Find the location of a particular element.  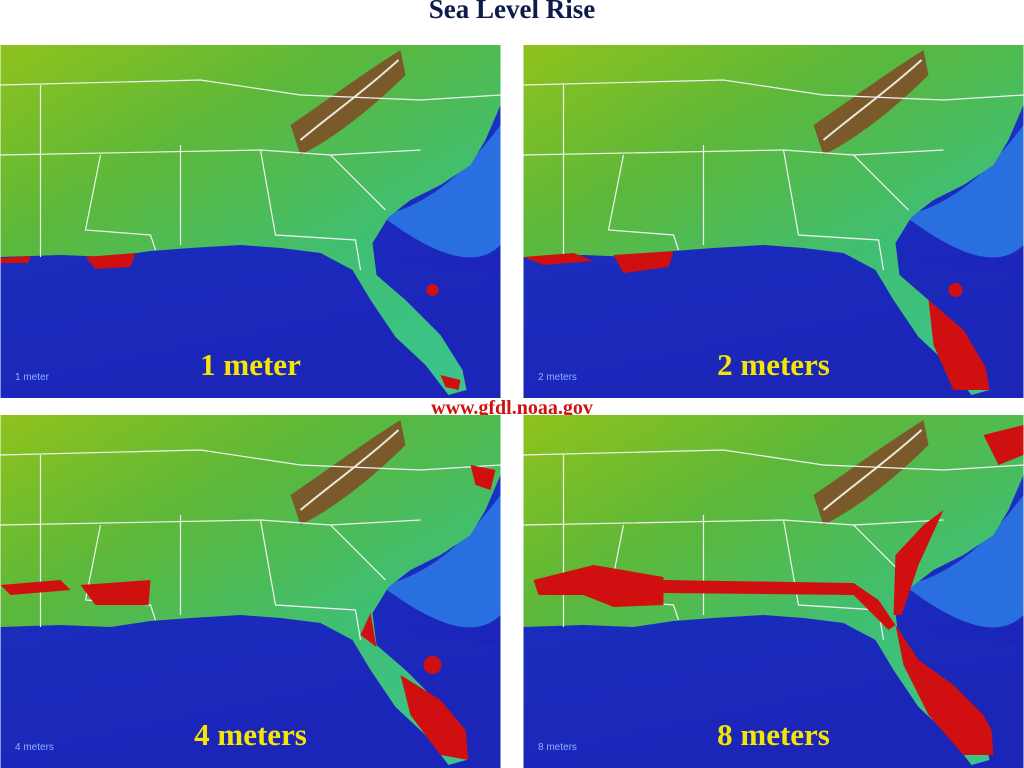

small-label: 8 meters is located at coordinates (557, 747).